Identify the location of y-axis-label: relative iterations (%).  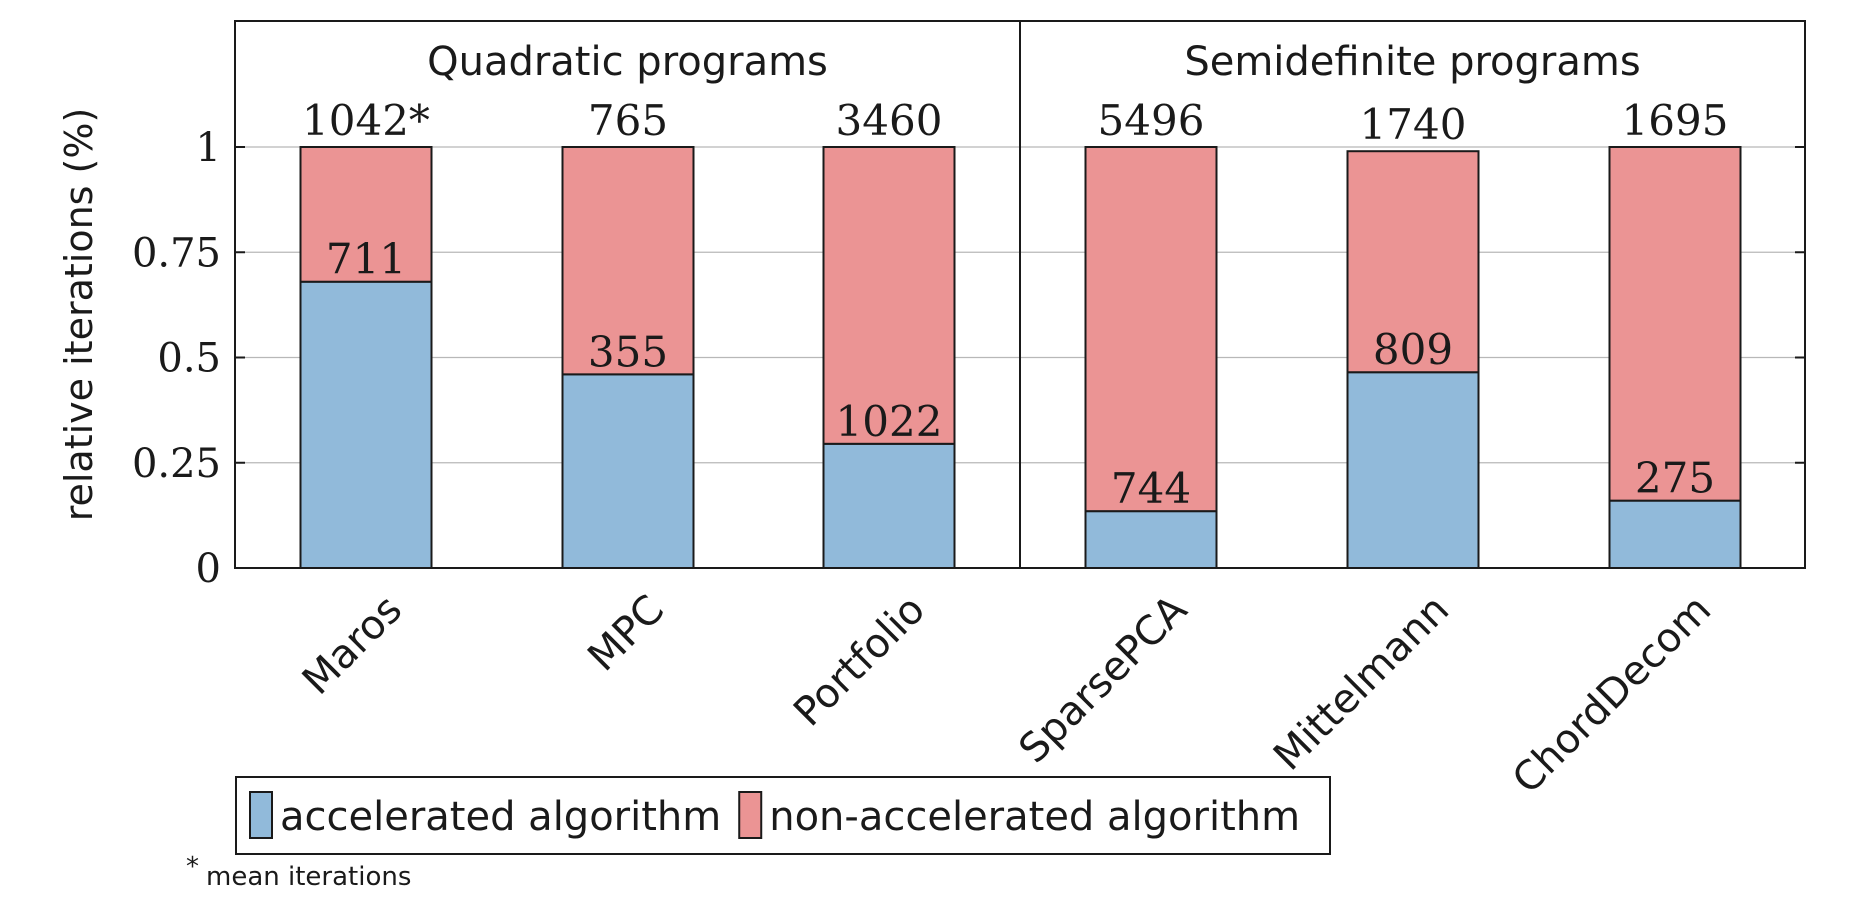
(79, 315).